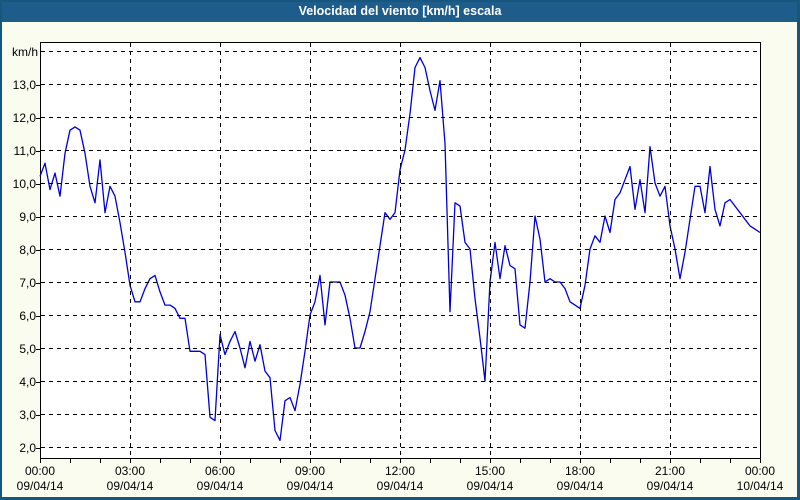 The image size is (800, 500). Describe the element at coordinates (400, 471) in the screenshot. I see `x-axis-time-label: 12:00` at that location.